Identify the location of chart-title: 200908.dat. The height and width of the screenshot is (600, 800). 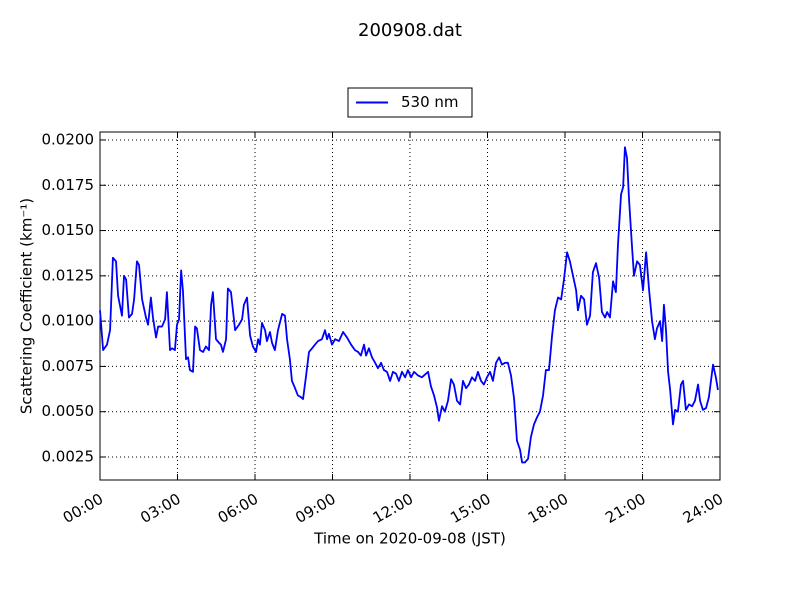
(410, 30).